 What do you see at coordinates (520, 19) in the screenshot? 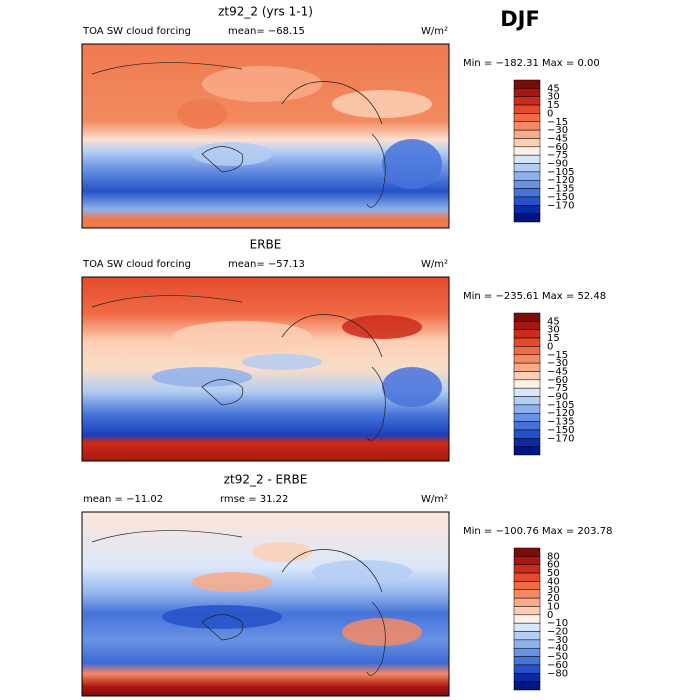
I see `season-title: DJF` at bounding box center [520, 19].